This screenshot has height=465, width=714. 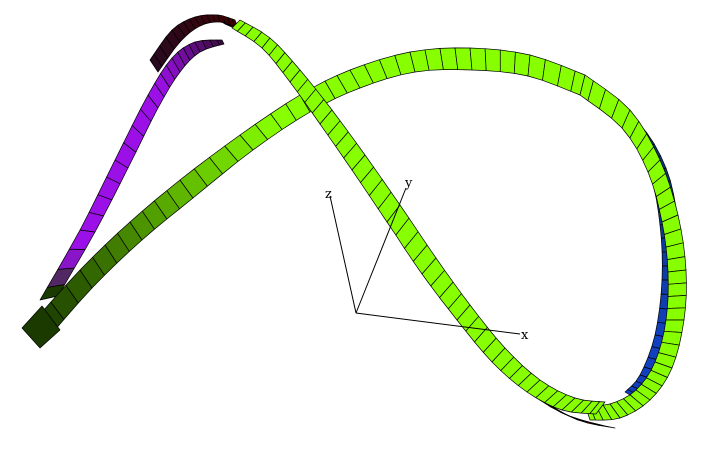 I want to click on z-axis-label: z, so click(x=328, y=194).